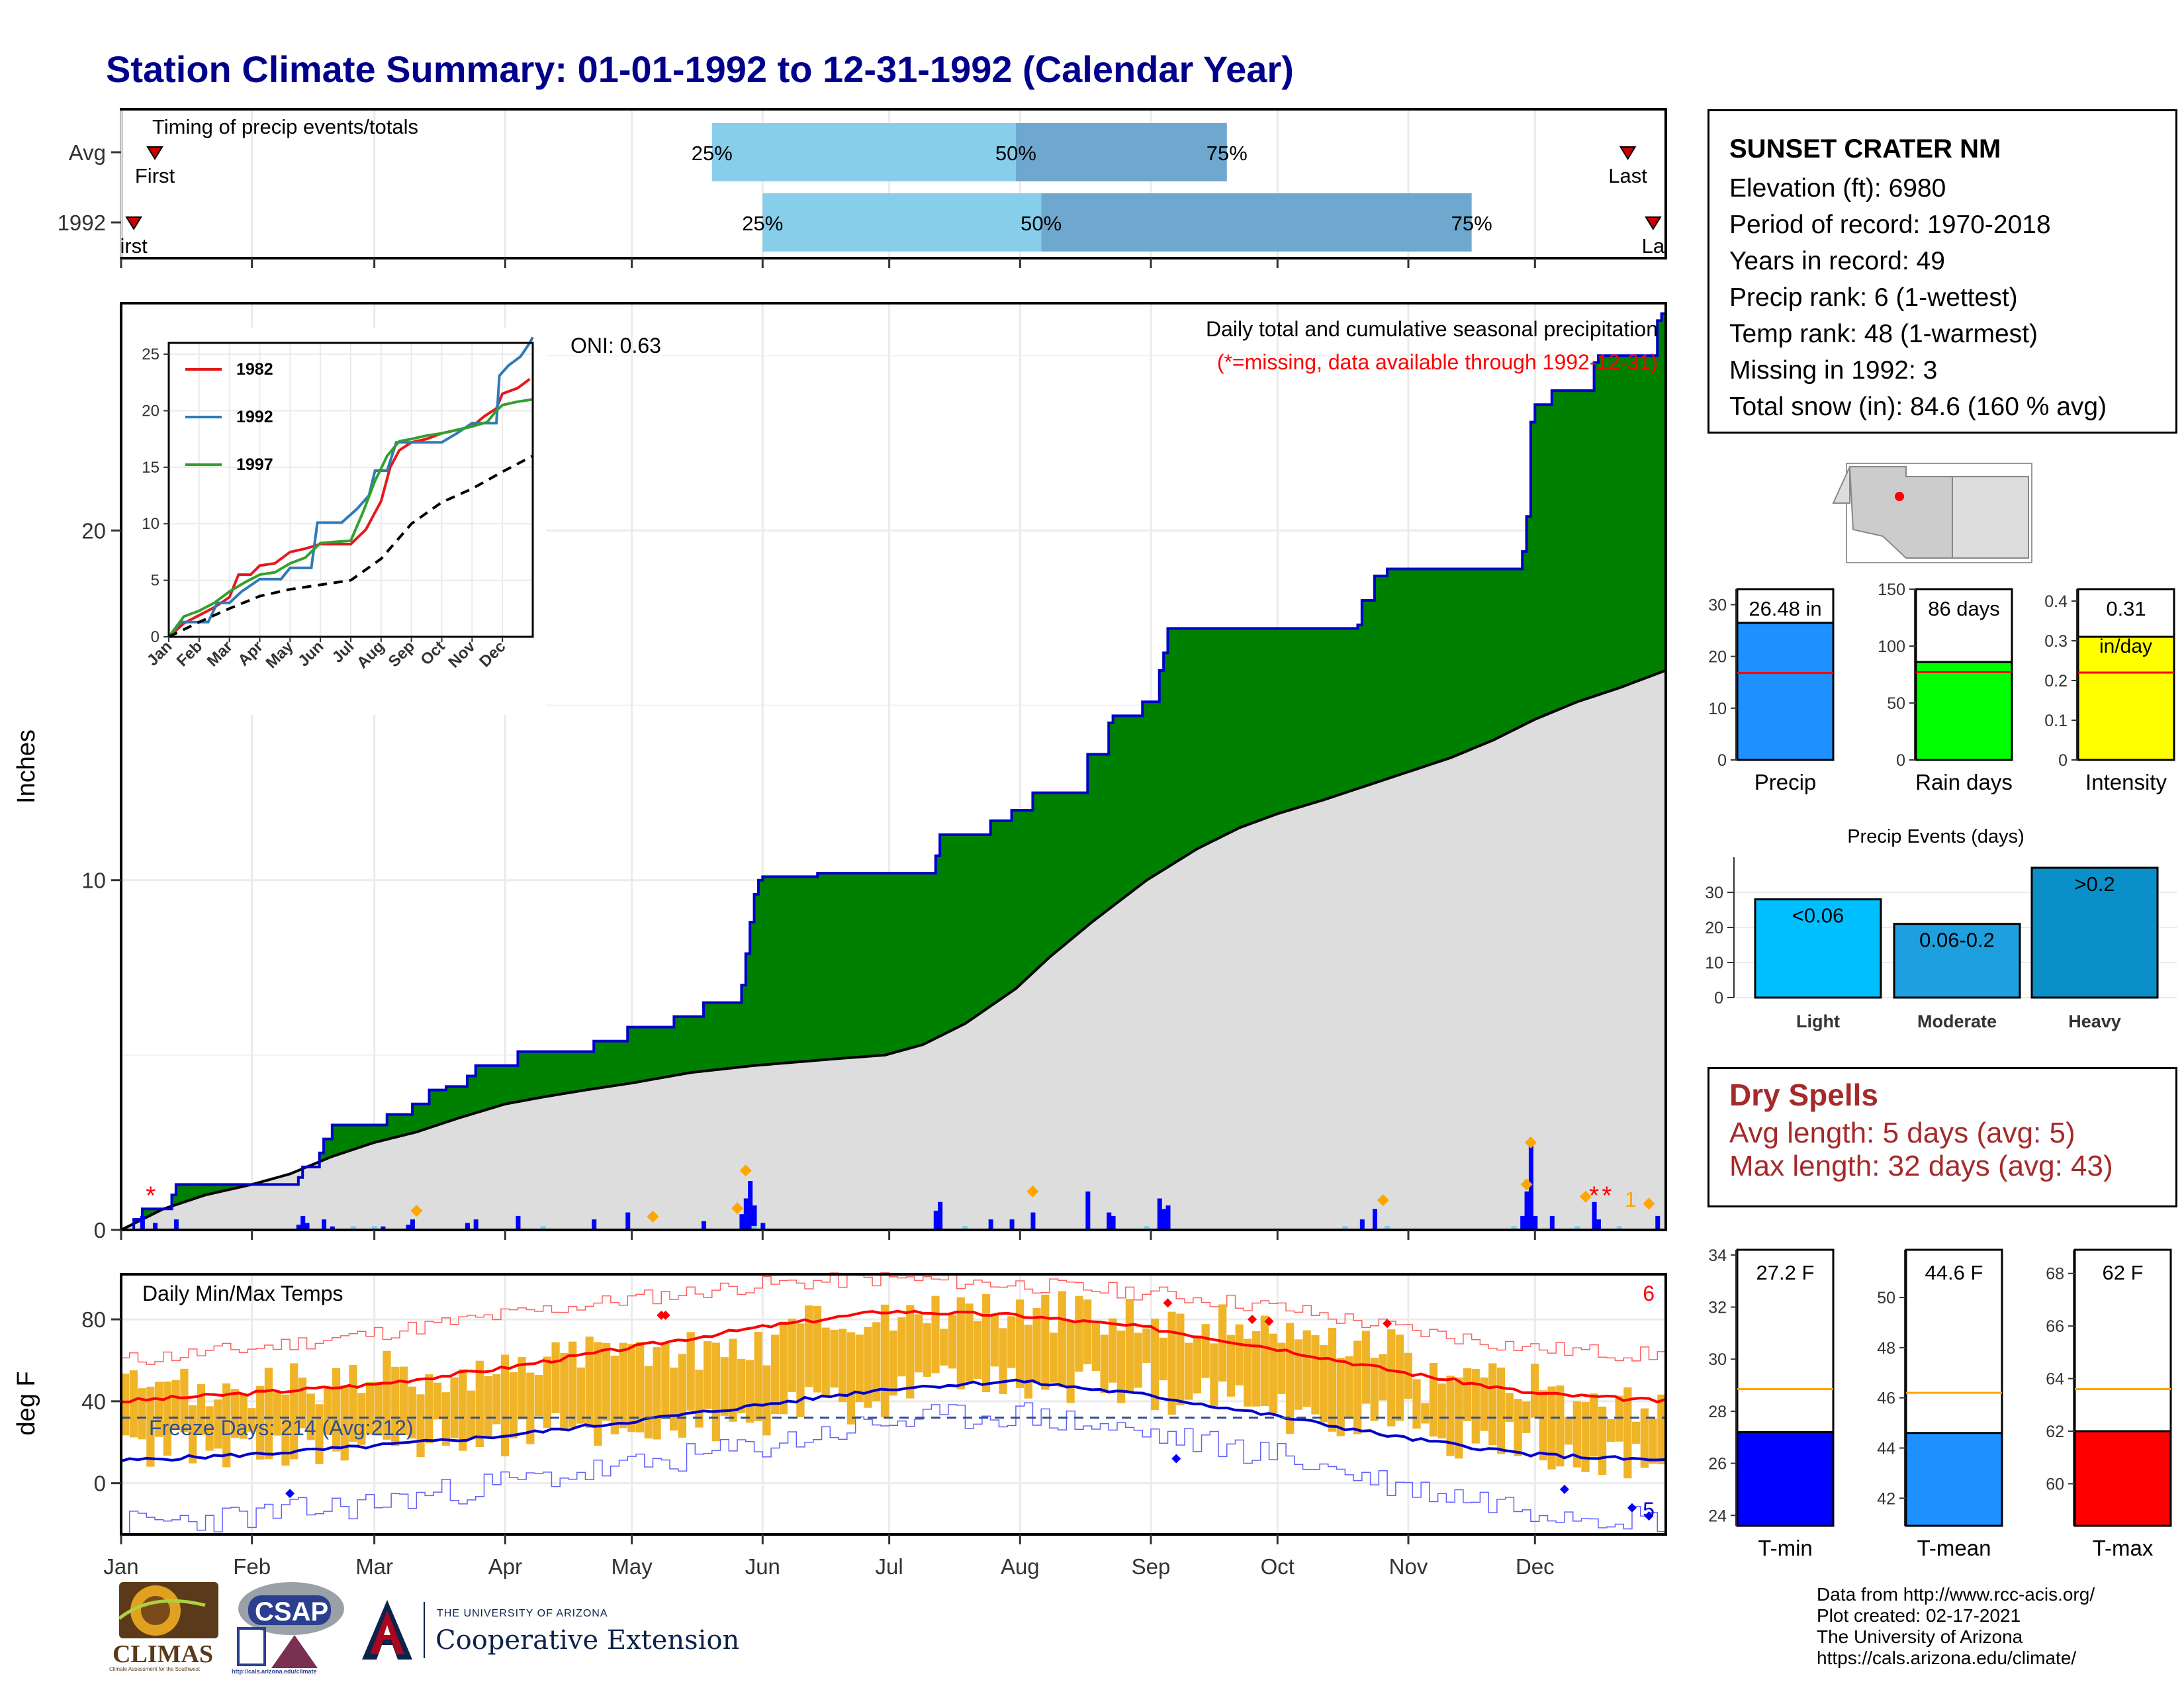 The height and width of the screenshot is (1688, 2184). I want to click on summary-ytick-label: 0, so click(2063, 760).